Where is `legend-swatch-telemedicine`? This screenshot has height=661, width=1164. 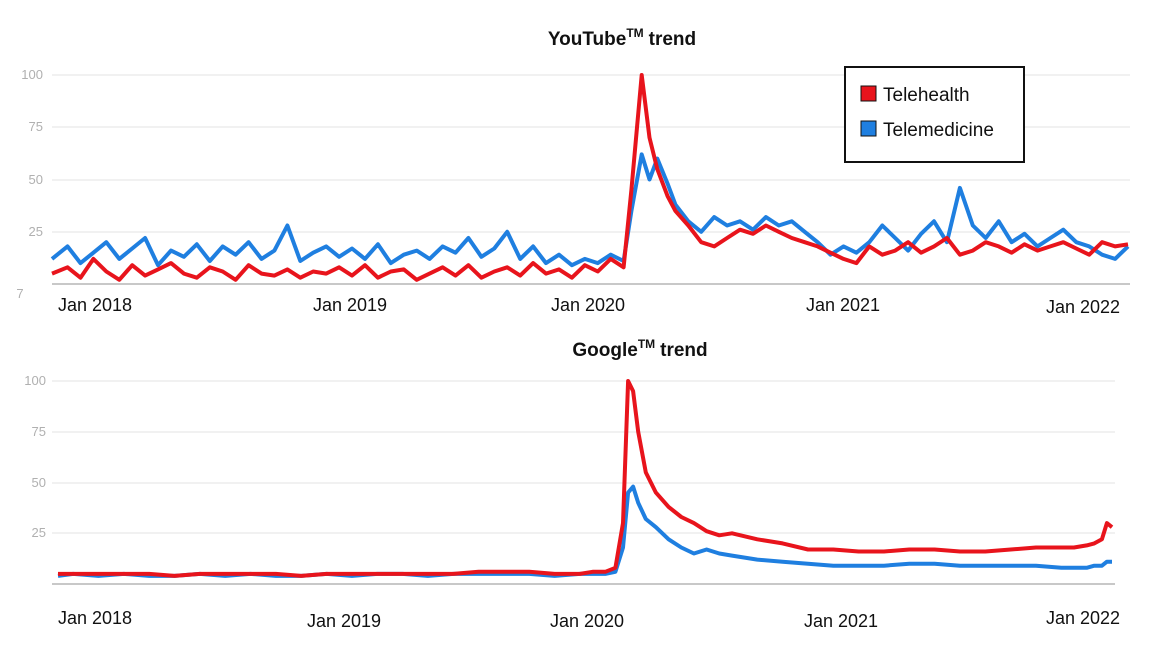
legend-swatch-telemedicine is located at coordinates (868, 128).